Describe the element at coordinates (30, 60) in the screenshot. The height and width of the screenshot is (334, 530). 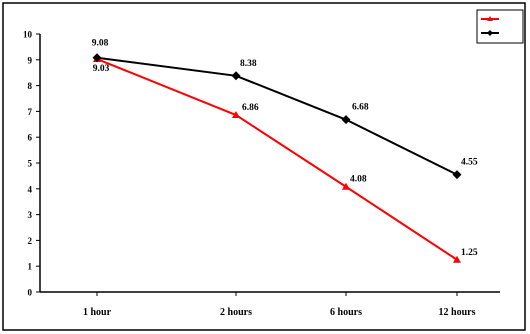
I see `y-tick-label: 9` at that location.